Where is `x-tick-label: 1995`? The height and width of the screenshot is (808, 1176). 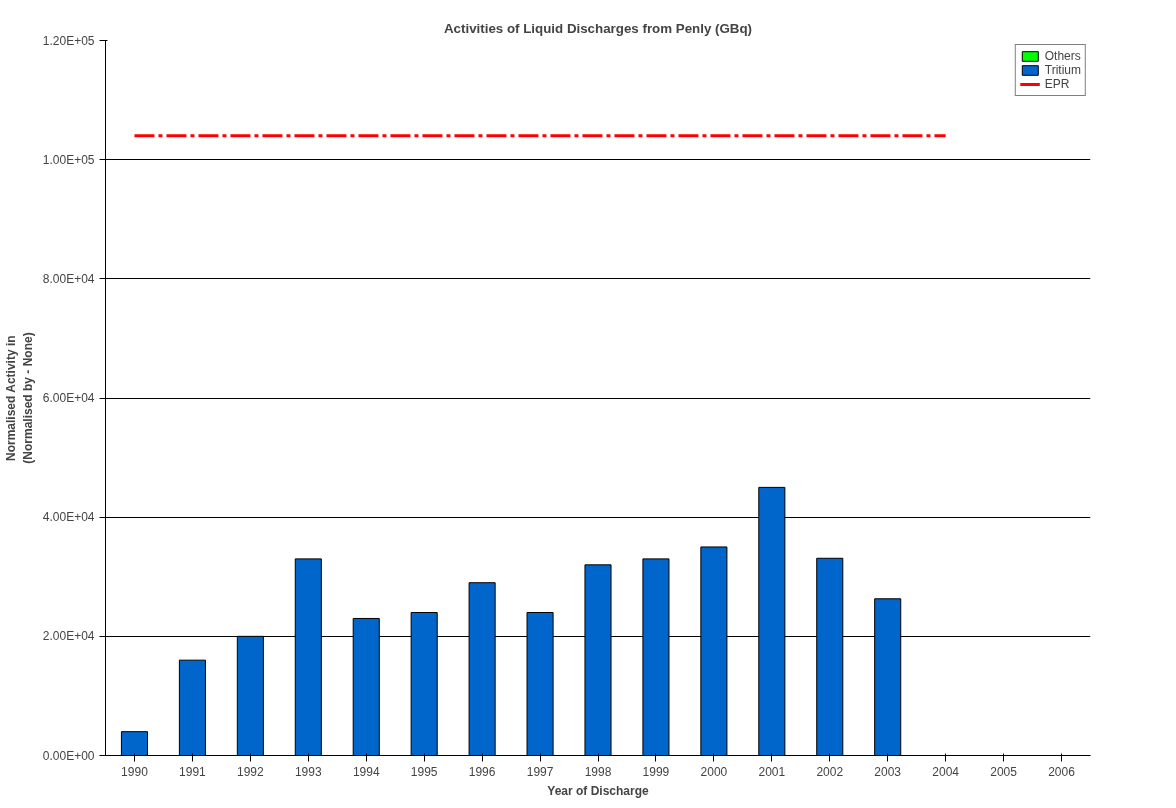
x-tick-label: 1995 is located at coordinates (424, 771).